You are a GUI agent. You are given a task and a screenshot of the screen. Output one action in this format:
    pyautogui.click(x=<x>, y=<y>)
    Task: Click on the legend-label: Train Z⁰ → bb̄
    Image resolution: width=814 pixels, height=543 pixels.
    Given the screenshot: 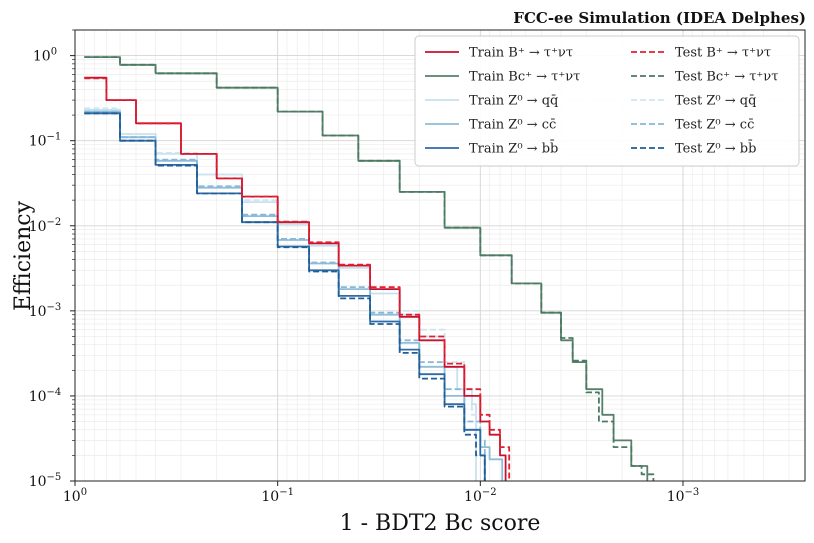 What is the action you would take?
    pyautogui.click(x=513, y=148)
    